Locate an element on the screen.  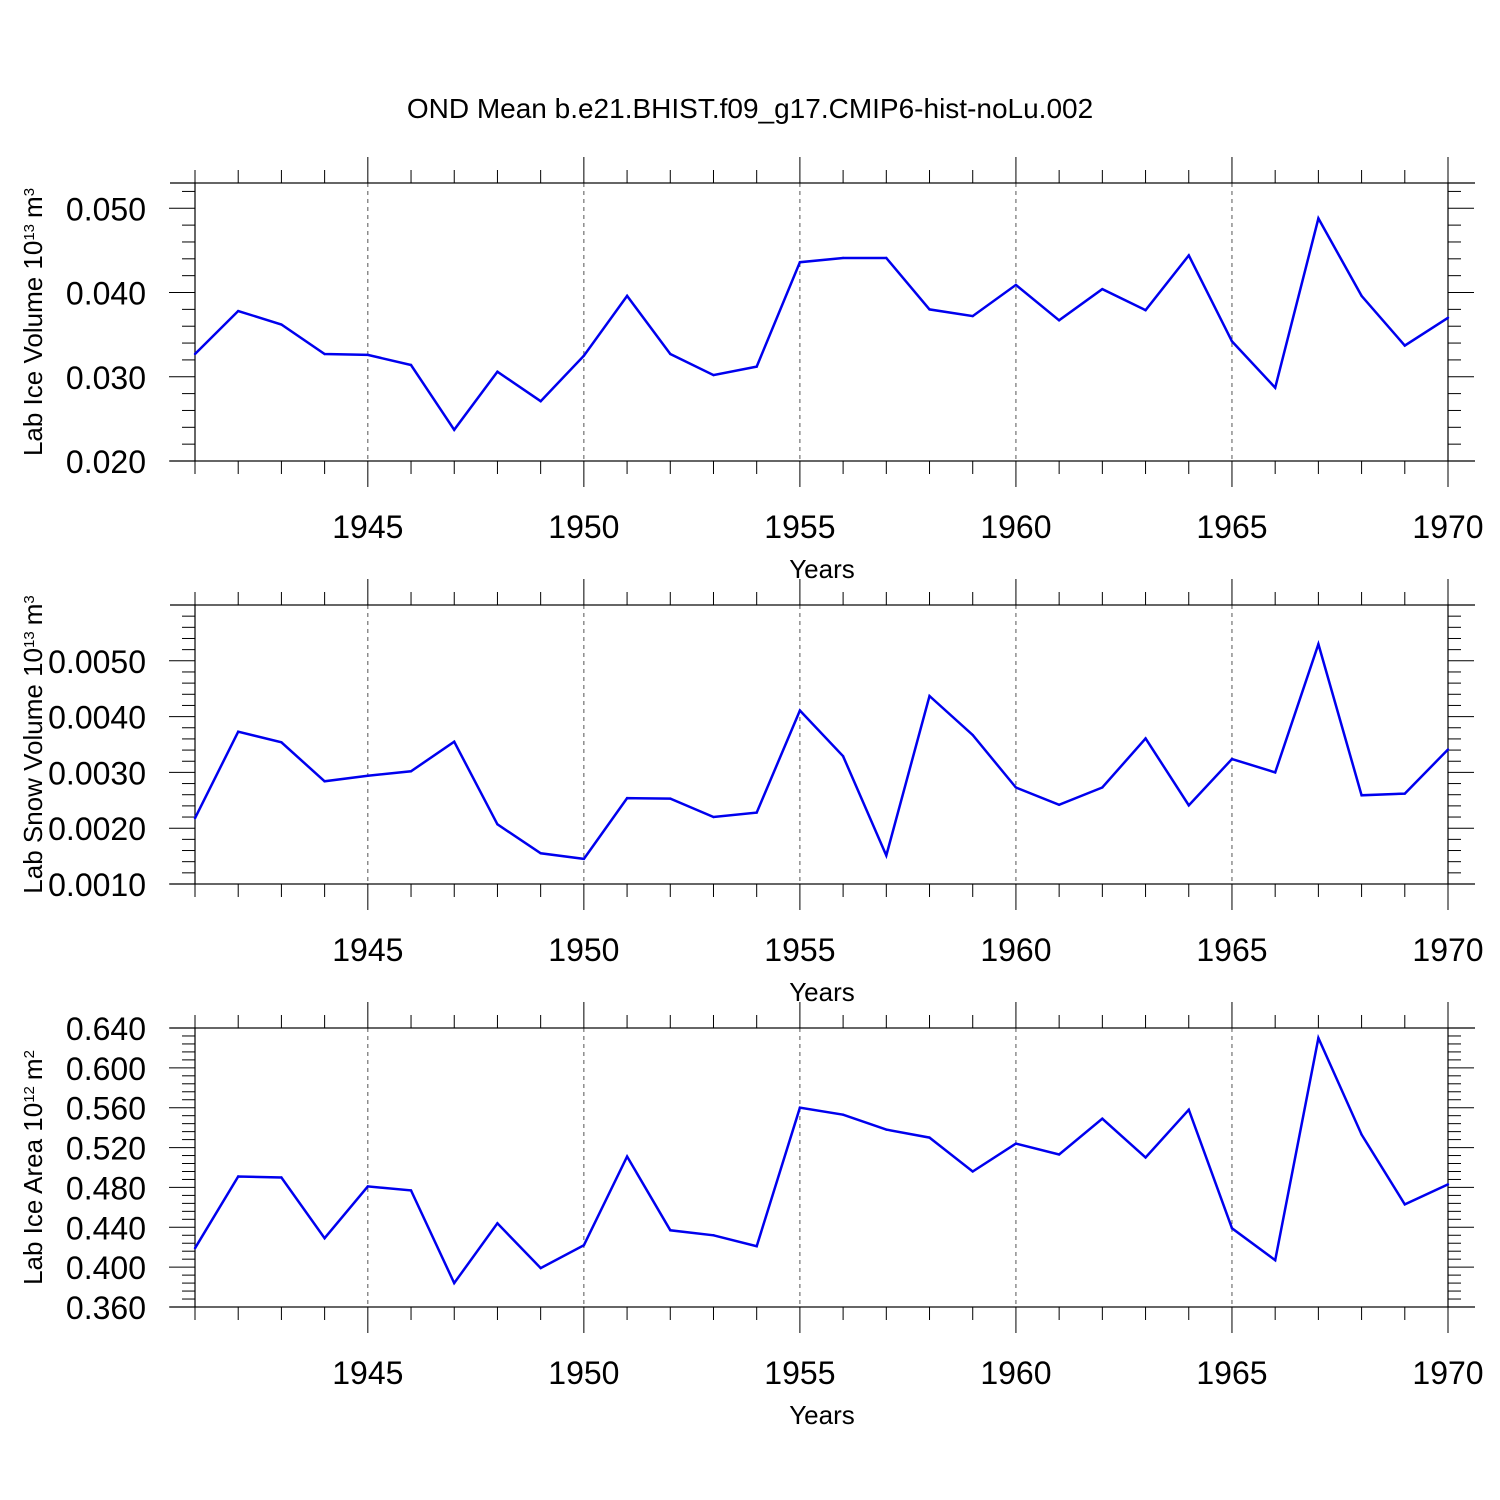
y-tick-label: 0.560 is located at coordinates (106, 1109).